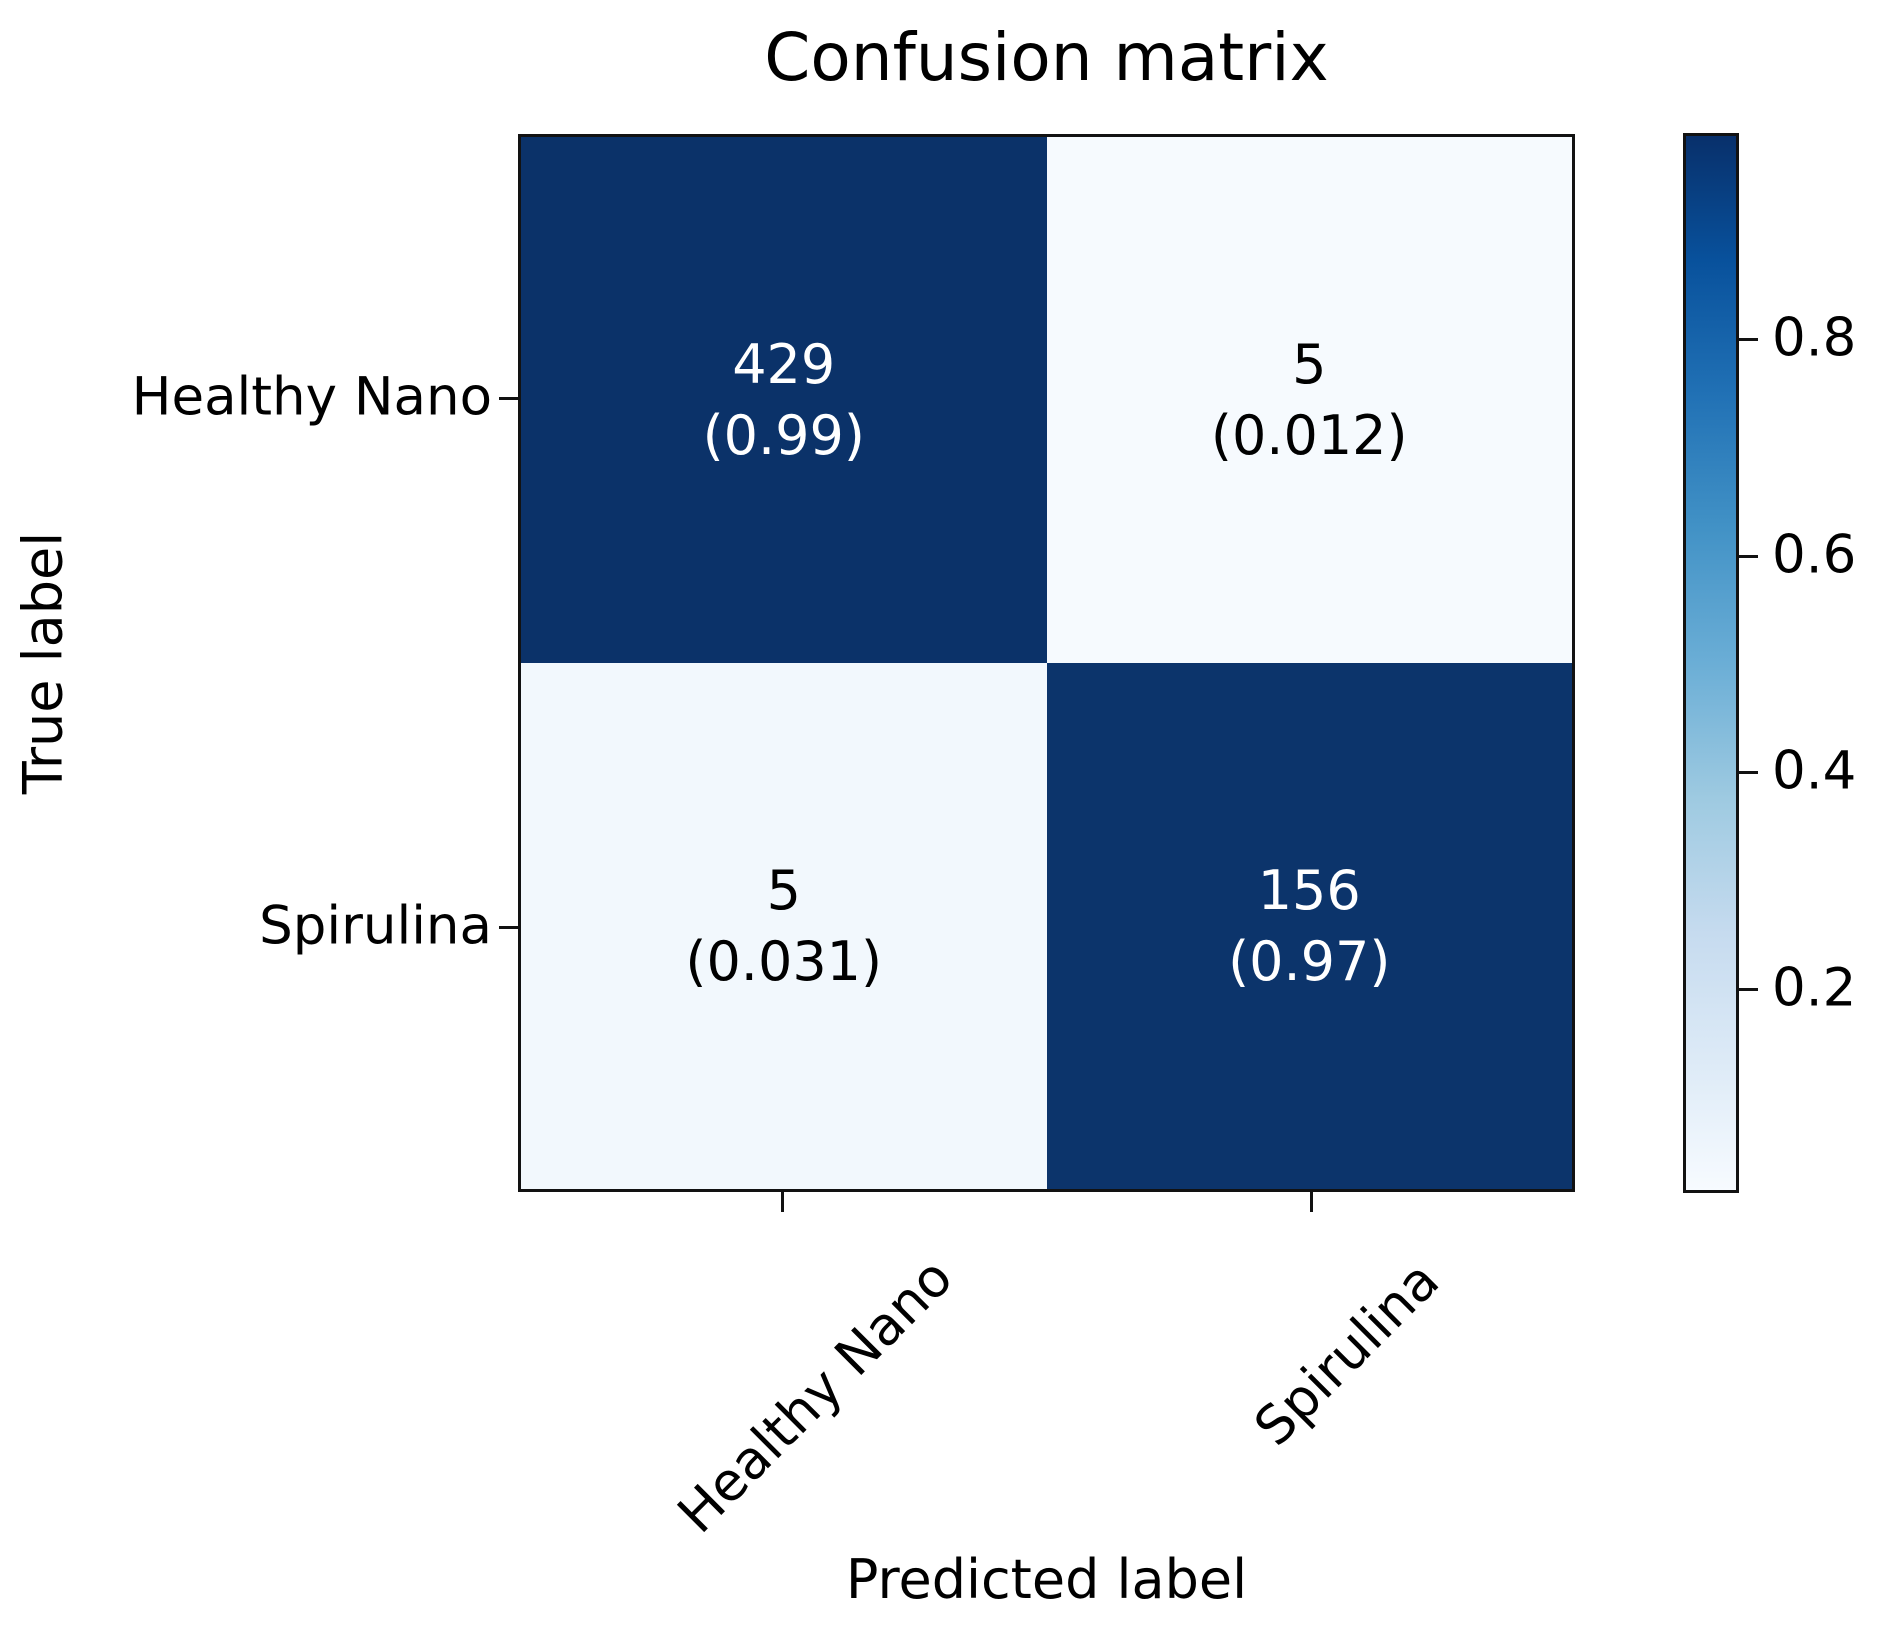 This screenshot has width=1894, height=1641. Describe the element at coordinates (1046, 57) in the screenshot. I see `chart-title: Confusion matrix` at that location.